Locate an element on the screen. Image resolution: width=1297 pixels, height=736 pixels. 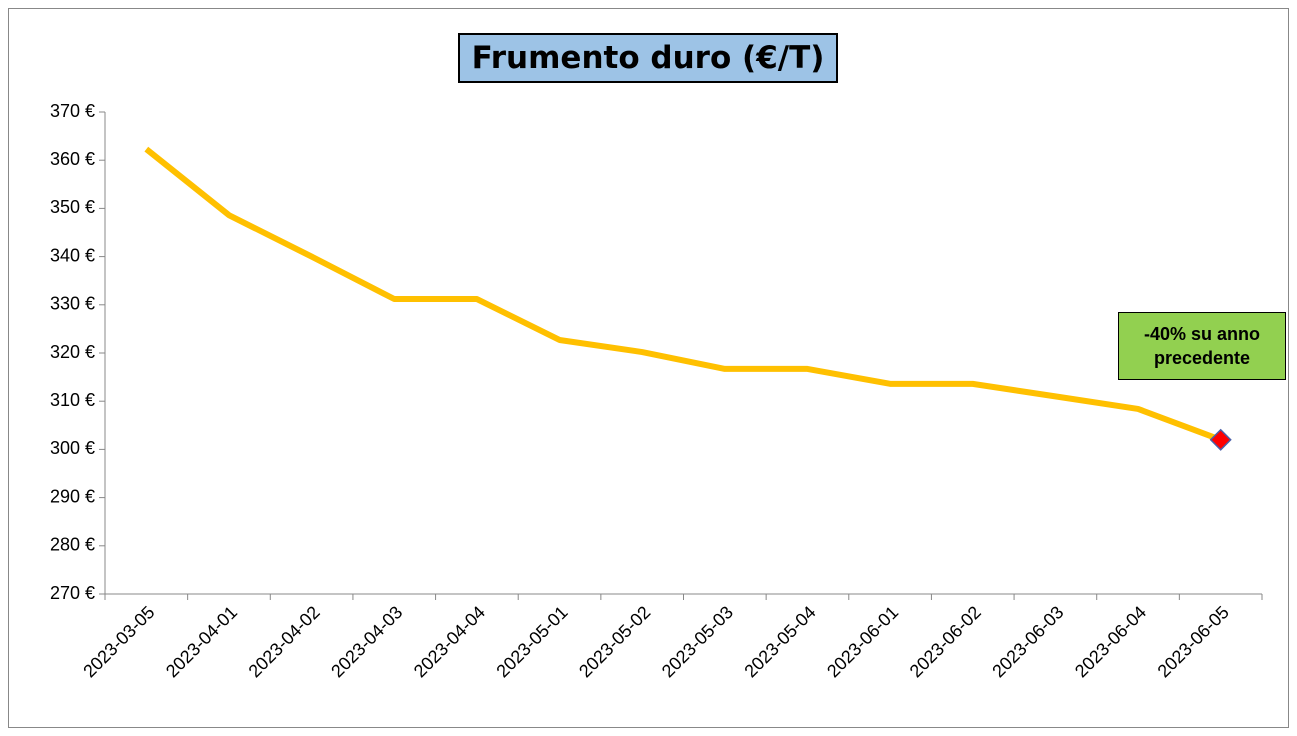
highlight-marker is located at coordinates (1220, 439).